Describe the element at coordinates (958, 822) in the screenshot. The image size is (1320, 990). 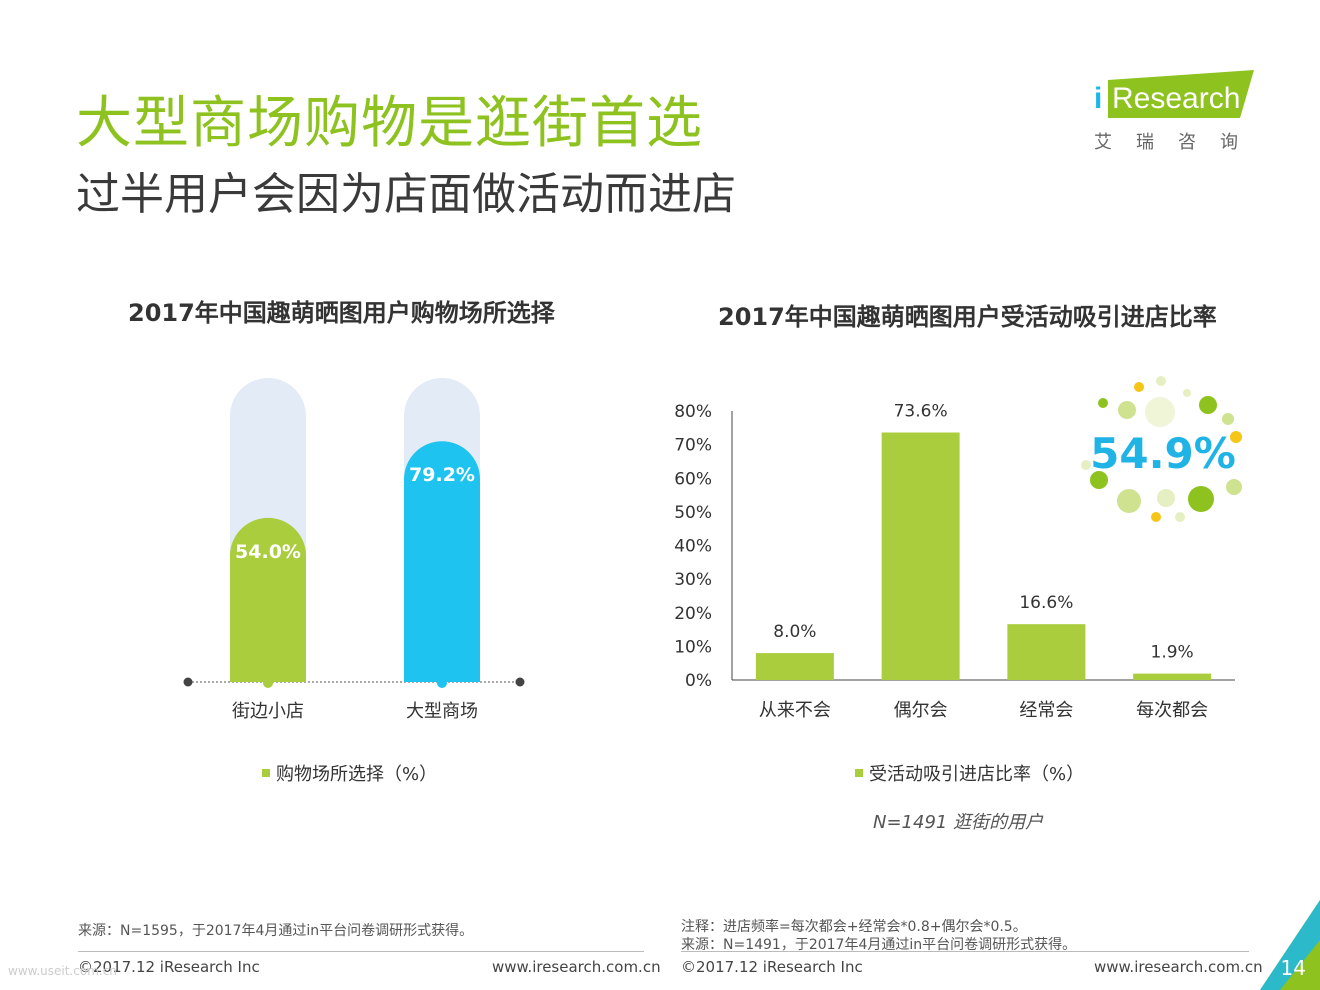
I see `sample-note: N=1491 逛街的用户` at that location.